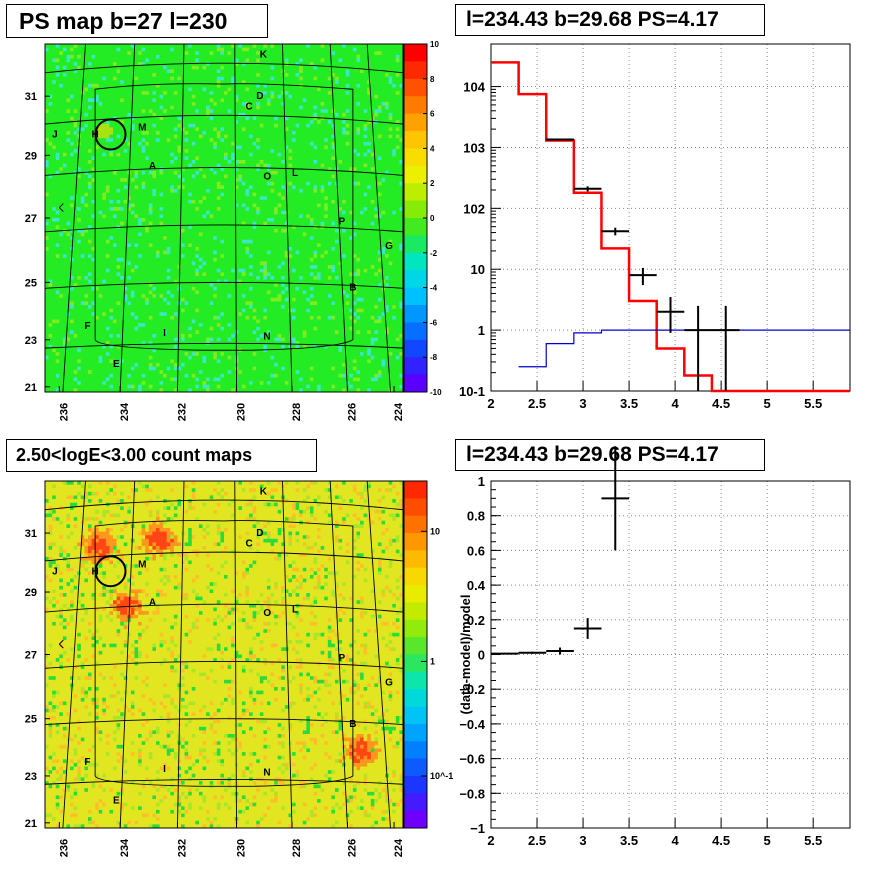  Describe the element at coordinates (610, 20) in the screenshot. I see `spectrum-title: l=234.43 b=29.68 PS=4.17` at that location.